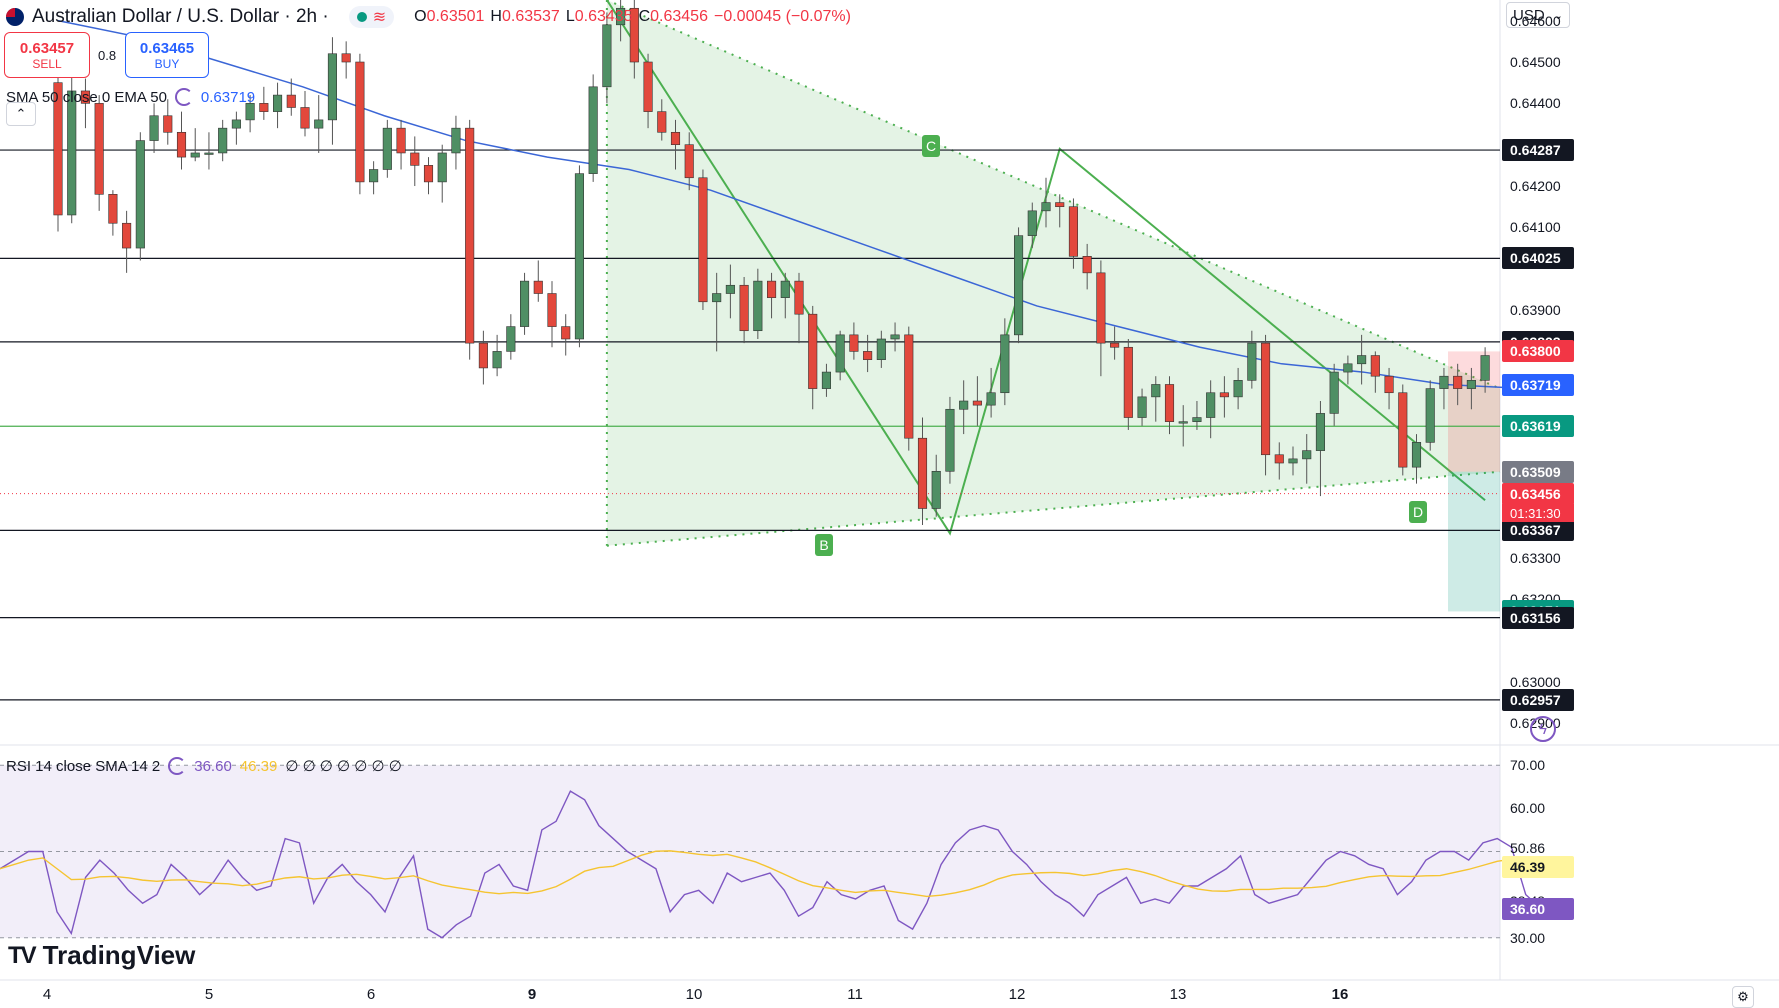 The width and height of the screenshot is (1779, 1008). I want to click on time-axis-label: 13, so click(1178, 994).